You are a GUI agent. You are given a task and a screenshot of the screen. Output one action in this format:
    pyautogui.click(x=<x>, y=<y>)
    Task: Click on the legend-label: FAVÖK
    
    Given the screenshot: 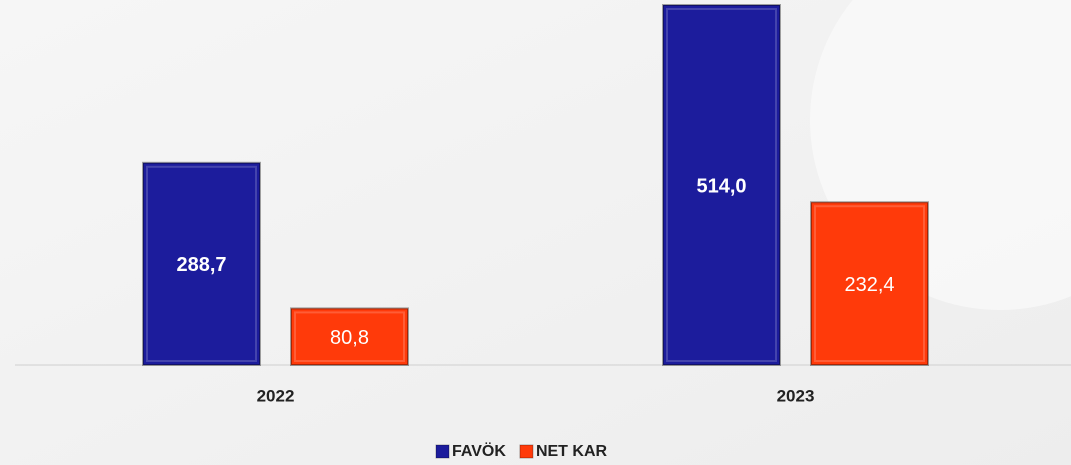 What is the action you would take?
    pyautogui.click(x=479, y=450)
    